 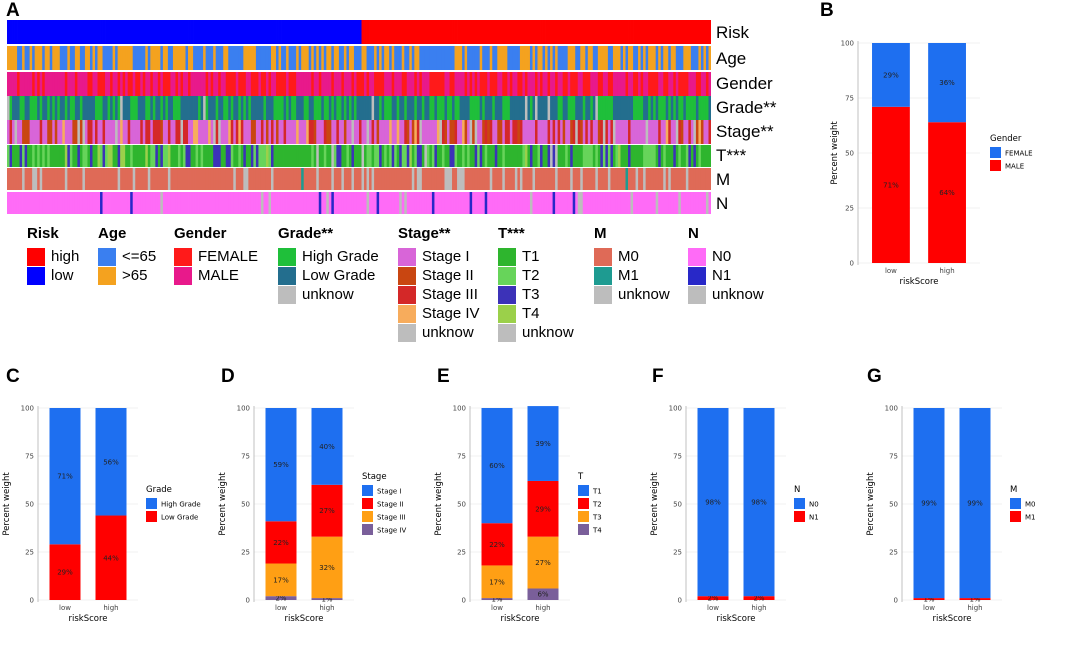 What do you see at coordinates (531, 294) in the screenshot?
I see `legend-label: T3` at bounding box center [531, 294].